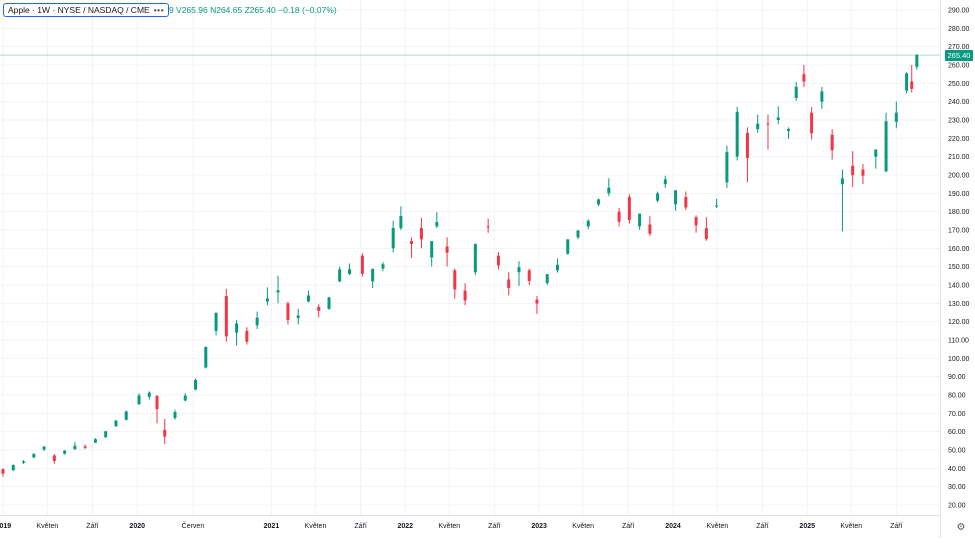 The width and height of the screenshot is (975, 543). I want to click on y-tick-label: 100.00, so click(959, 359).